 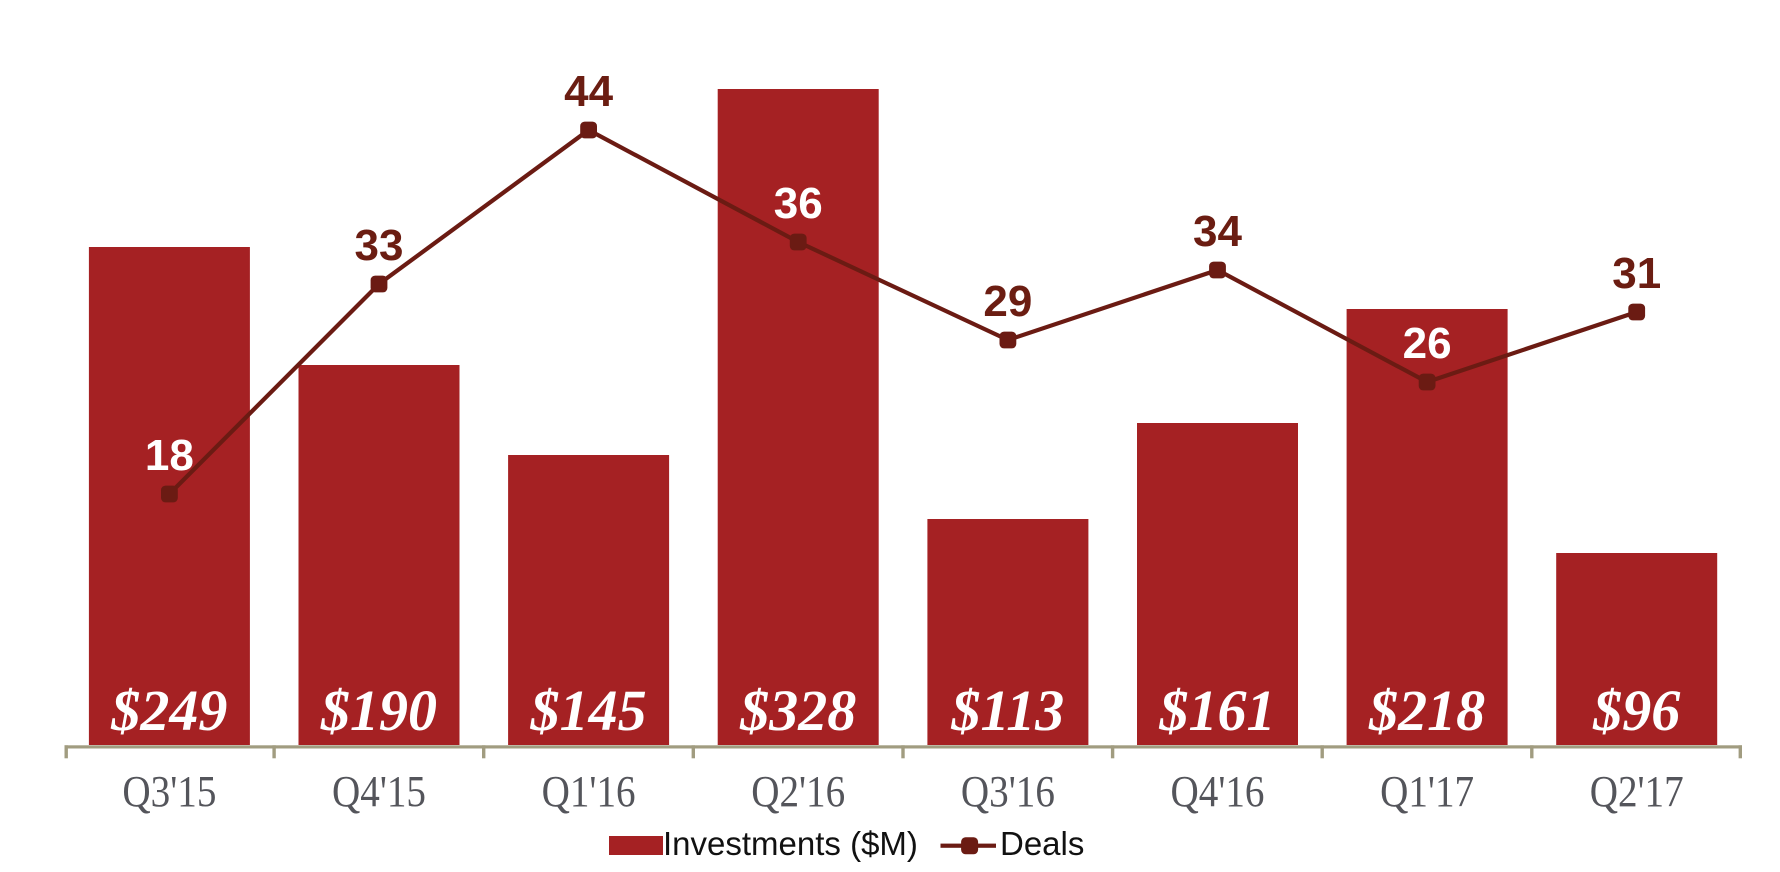 What do you see at coordinates (1042, 843) in the screenshot?
I see `svg-text: Deals` at bounding box center [1042, 843].